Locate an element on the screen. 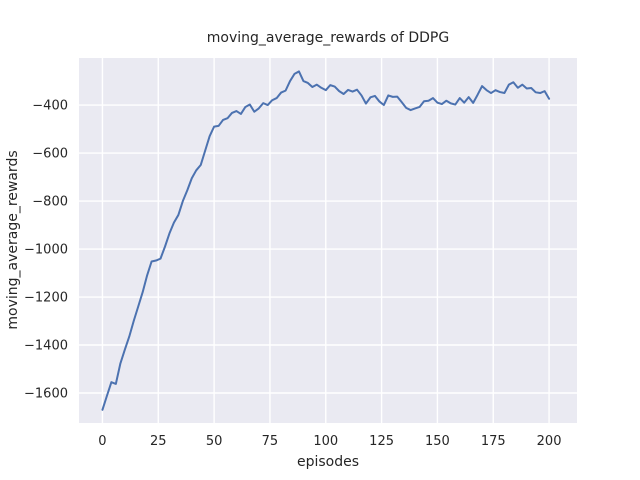 The image size is (640, 480). y-tick-label: −1600 is located at coordinates (46, 394).